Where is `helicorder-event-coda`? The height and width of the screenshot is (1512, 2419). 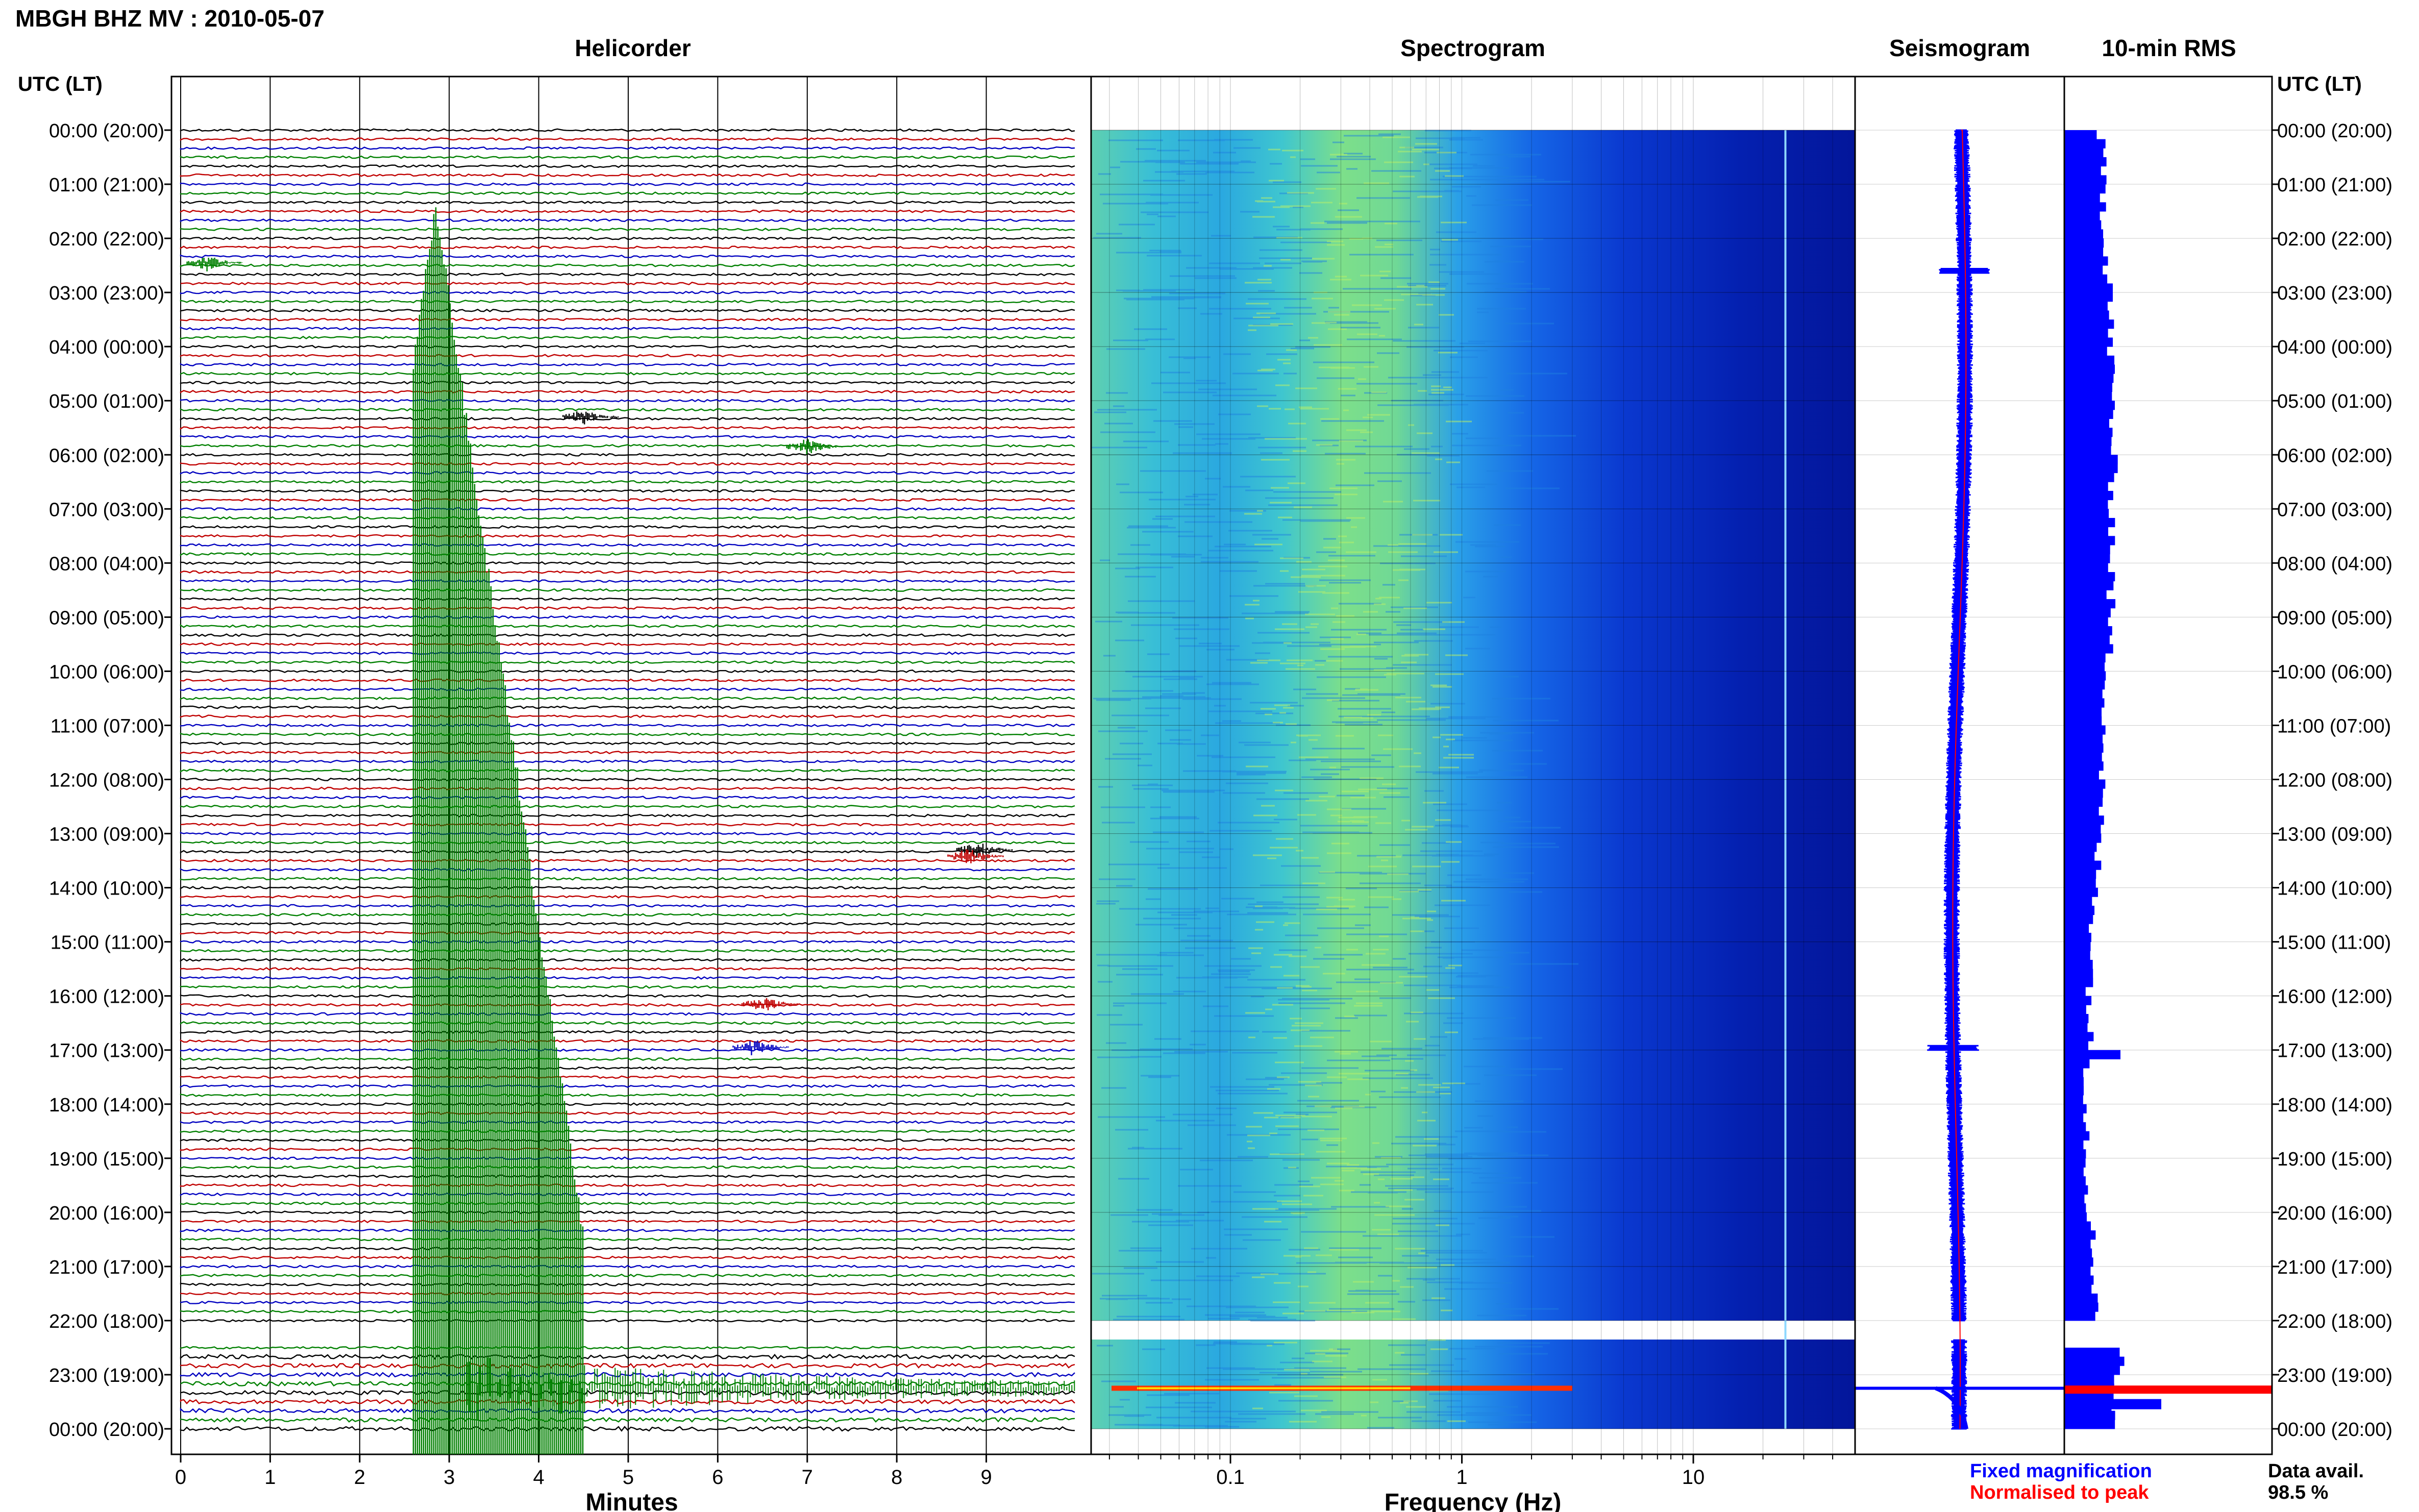
helicorder-event-coda is located at coordinates (770, 1389).